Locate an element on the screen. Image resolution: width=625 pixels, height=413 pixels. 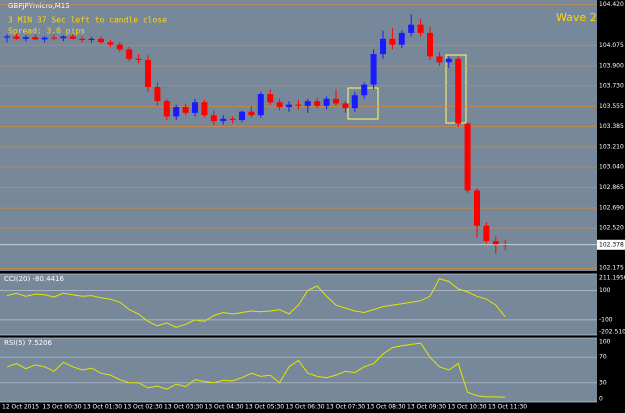
y-tick-label: -202.5105 is located at coordinates (612, 332).